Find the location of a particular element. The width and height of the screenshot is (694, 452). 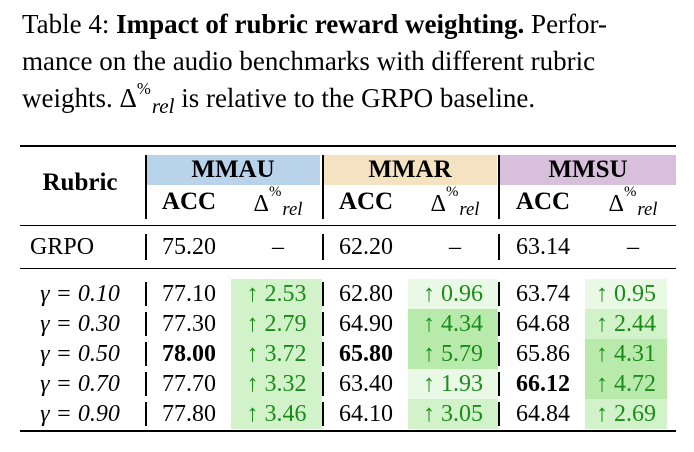

gamma-label: γ = 0.30 is located at coordinates (80, 323).